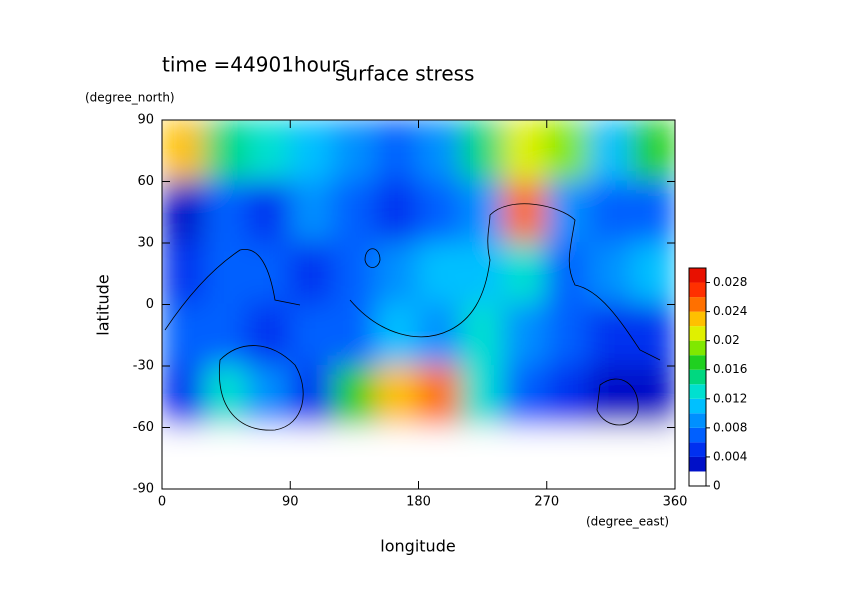 The image size is (842, 599). I want to click on y-tick-label: 30, so click(145, 243).